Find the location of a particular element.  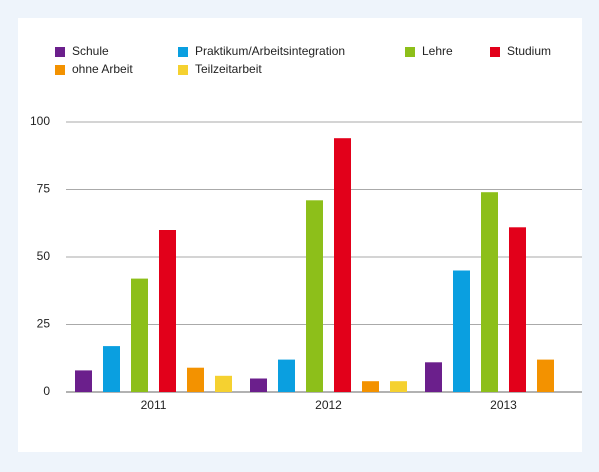

legend-label: Praktikum/Arbeitsintegration is located at coordinates (270, 51).